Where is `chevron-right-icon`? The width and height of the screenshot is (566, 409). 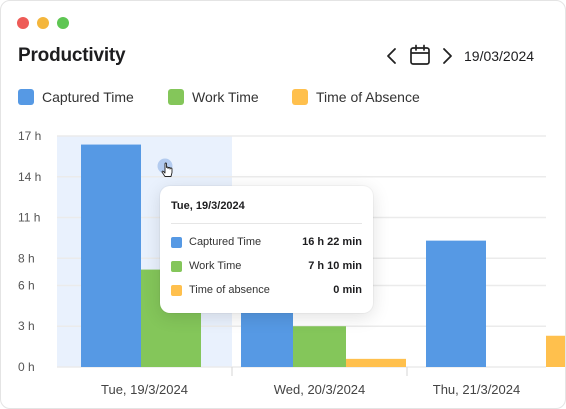
chevron-right-icon is located at coordinates (447, 56).